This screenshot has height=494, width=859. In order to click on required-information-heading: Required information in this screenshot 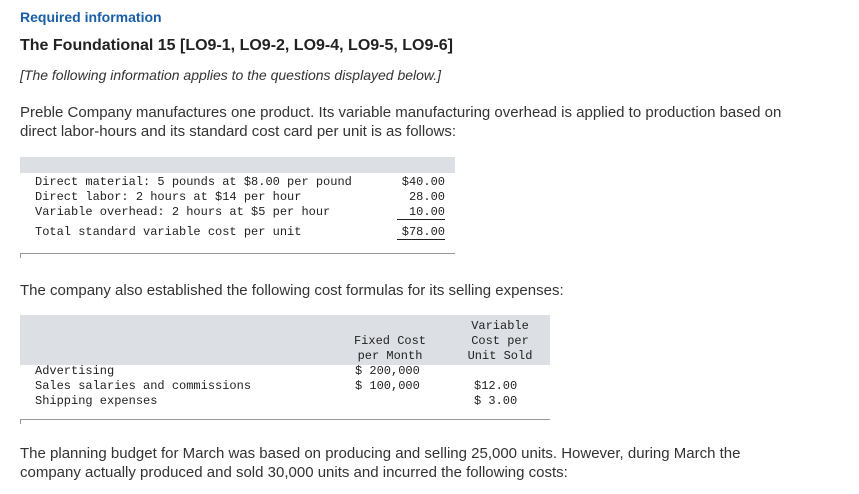, I will do `click(91, 17)`.